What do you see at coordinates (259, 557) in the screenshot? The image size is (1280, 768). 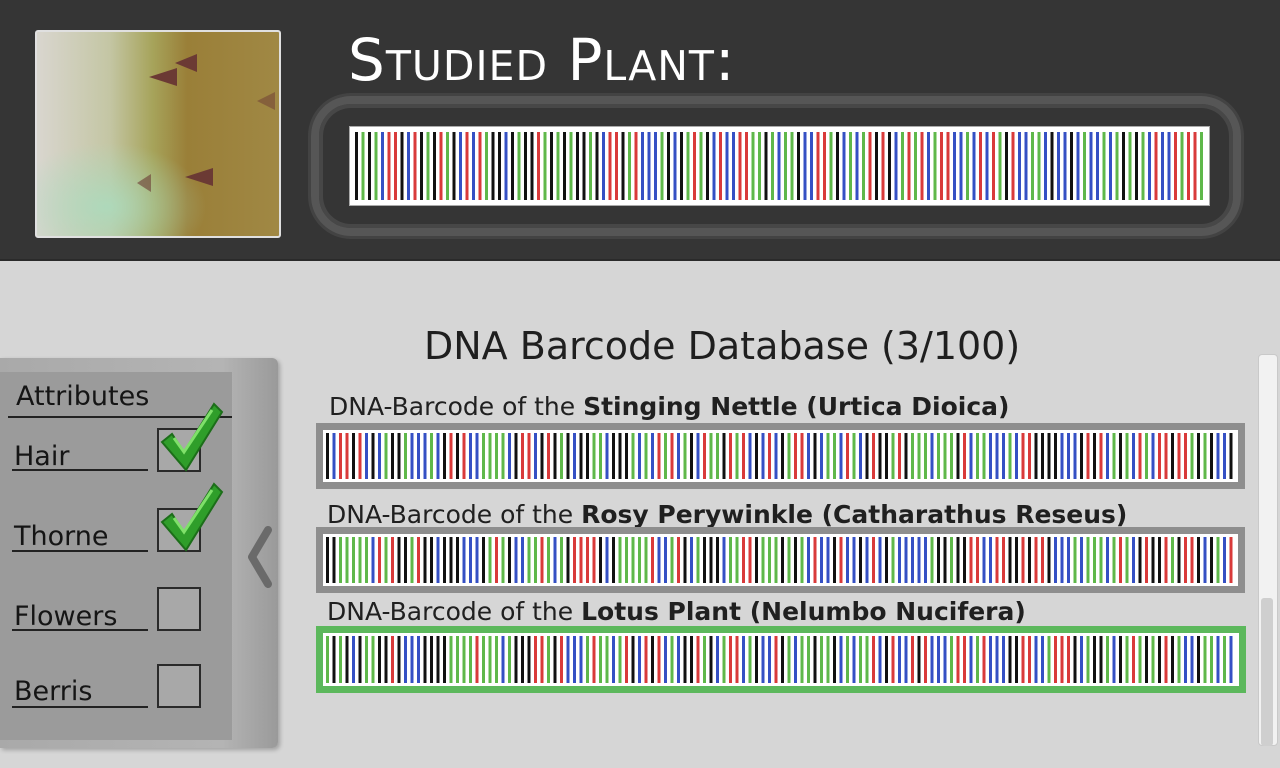 I see `chevron-left-icon` at bounding box center [259, 557].